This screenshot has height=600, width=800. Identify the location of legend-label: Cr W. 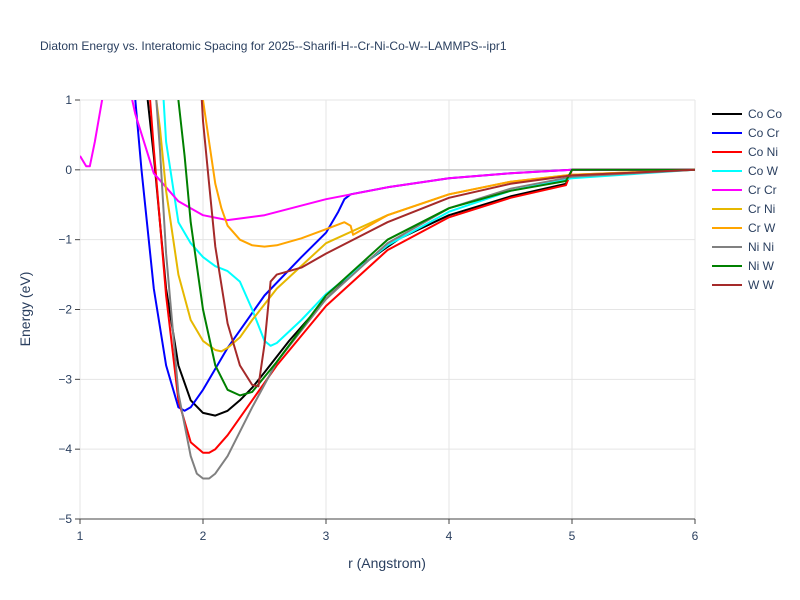
(762, 228).